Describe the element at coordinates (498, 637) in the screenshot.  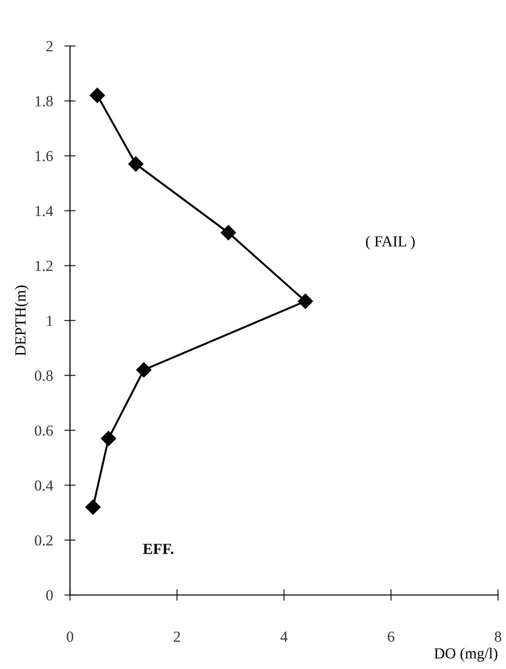
I see `x-tick-label: 8` at that location.